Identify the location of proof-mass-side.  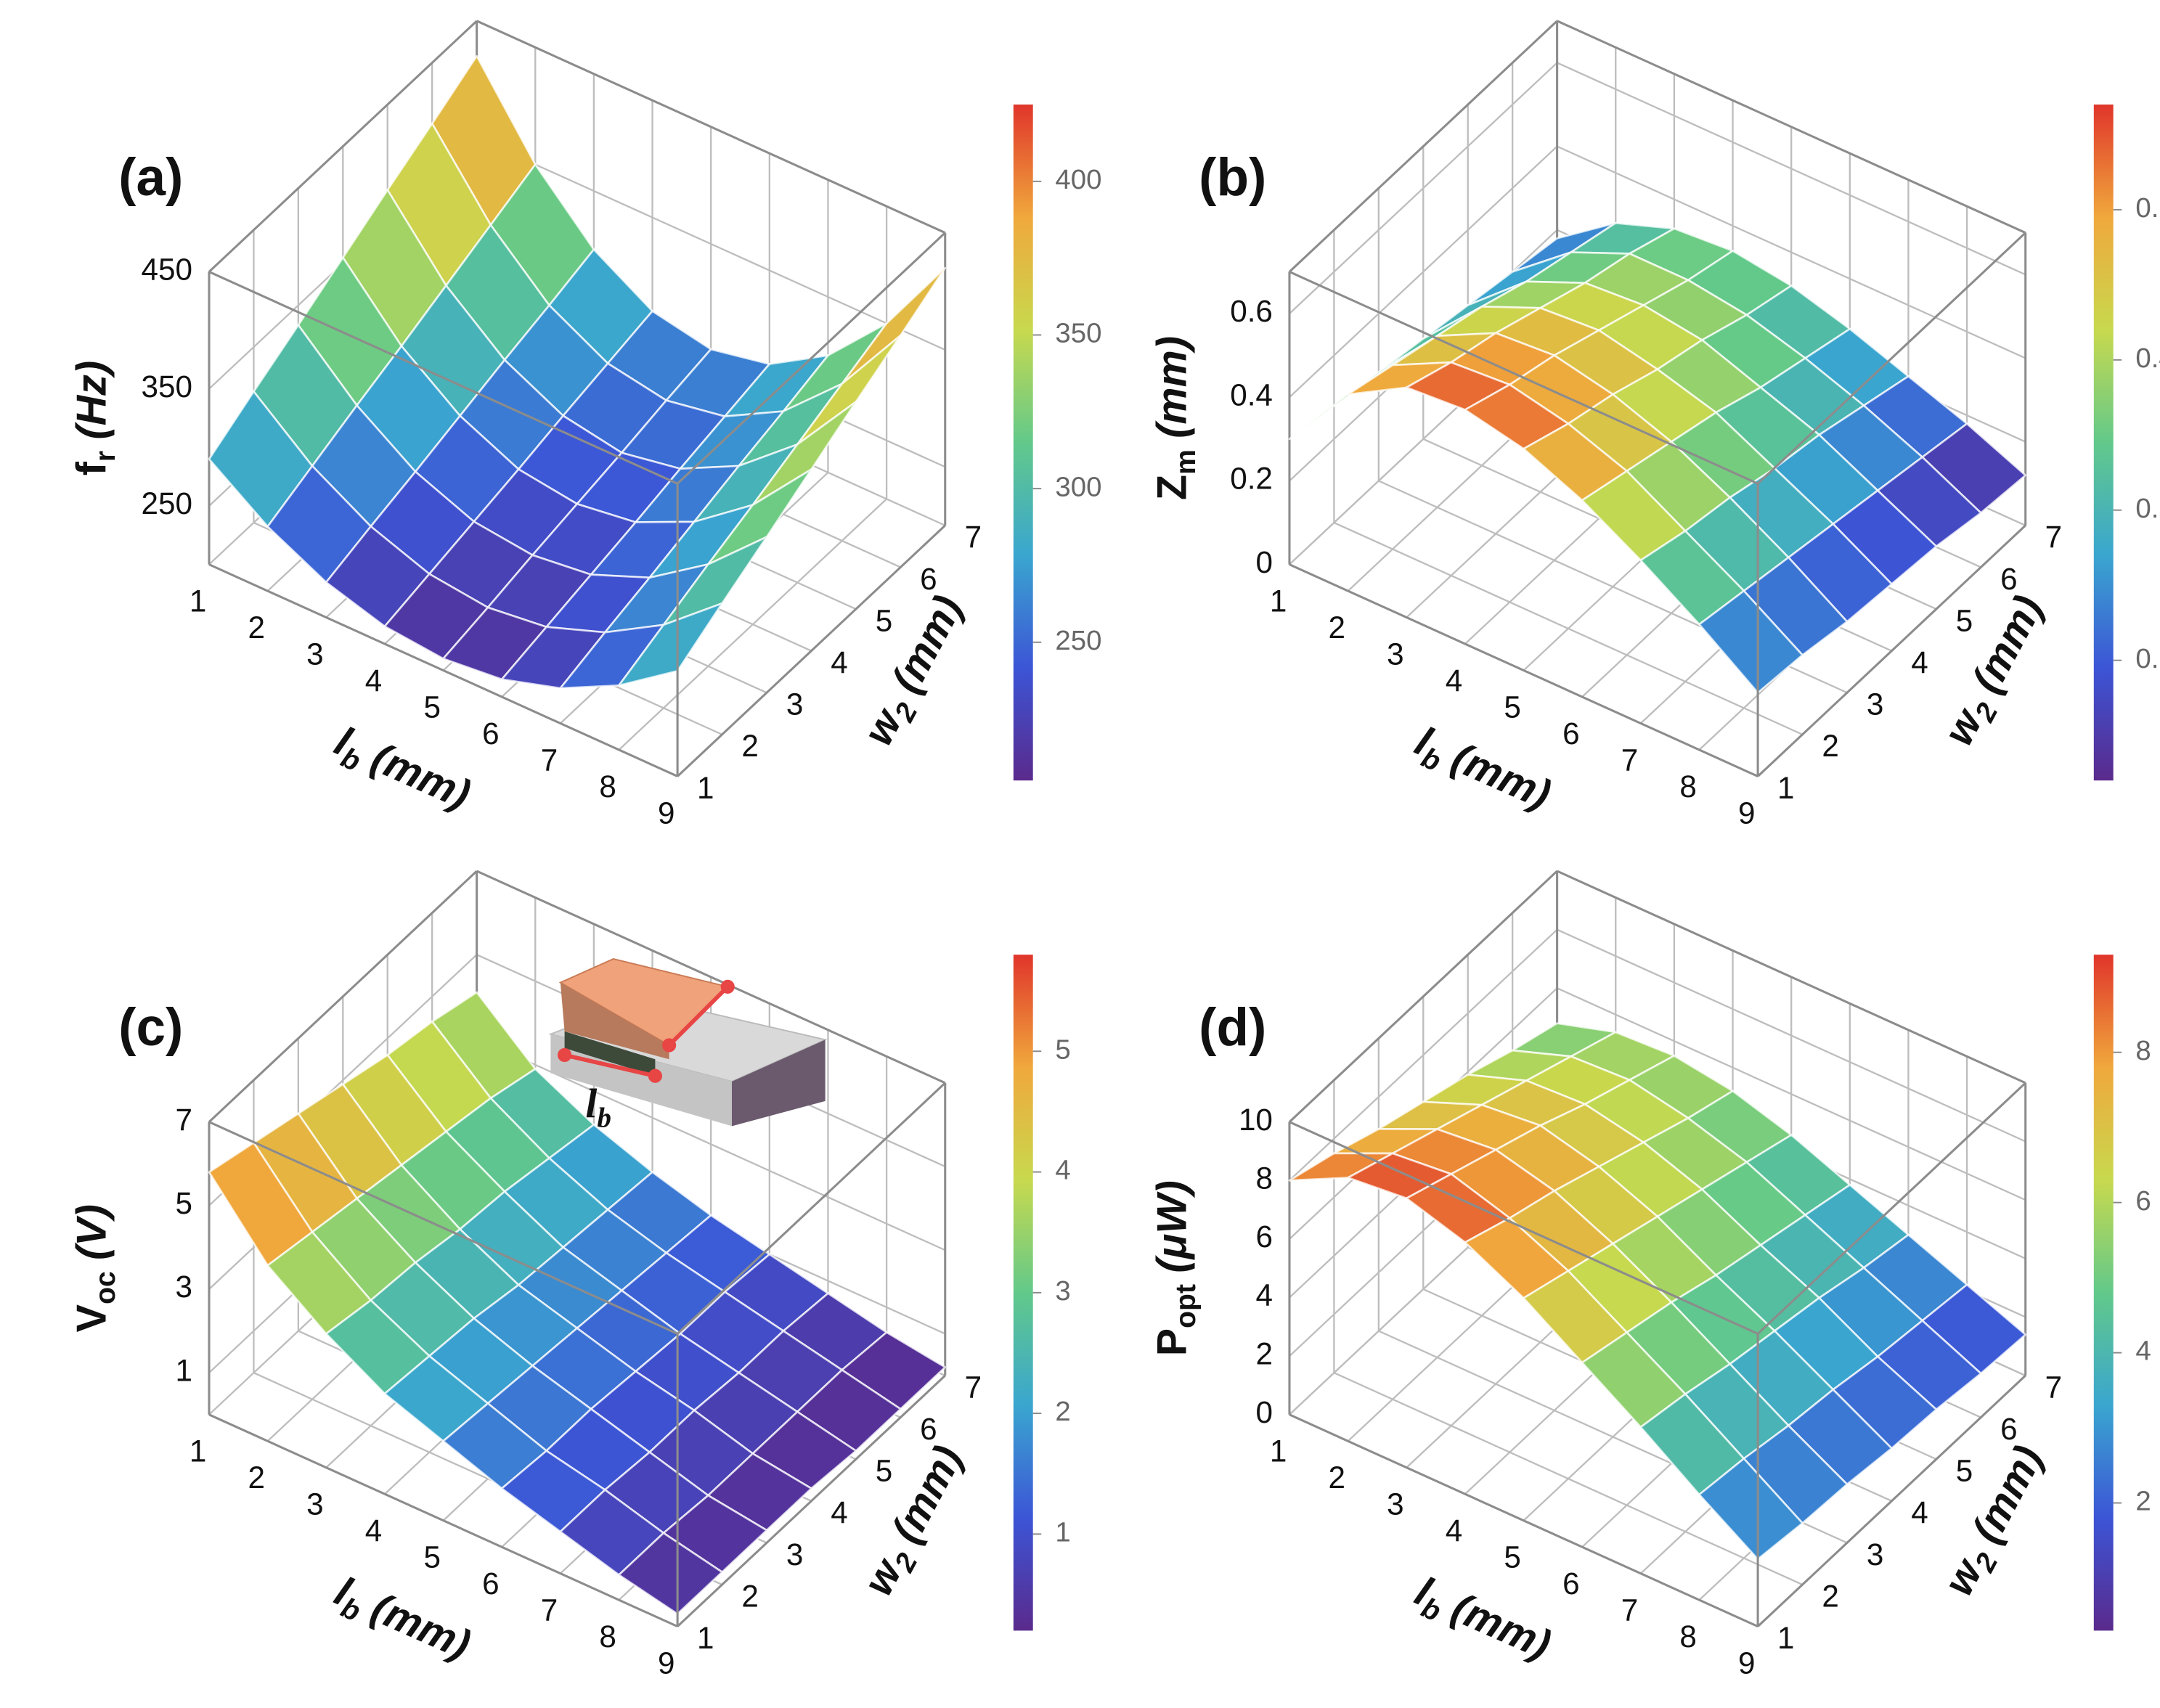
(614, 1021).